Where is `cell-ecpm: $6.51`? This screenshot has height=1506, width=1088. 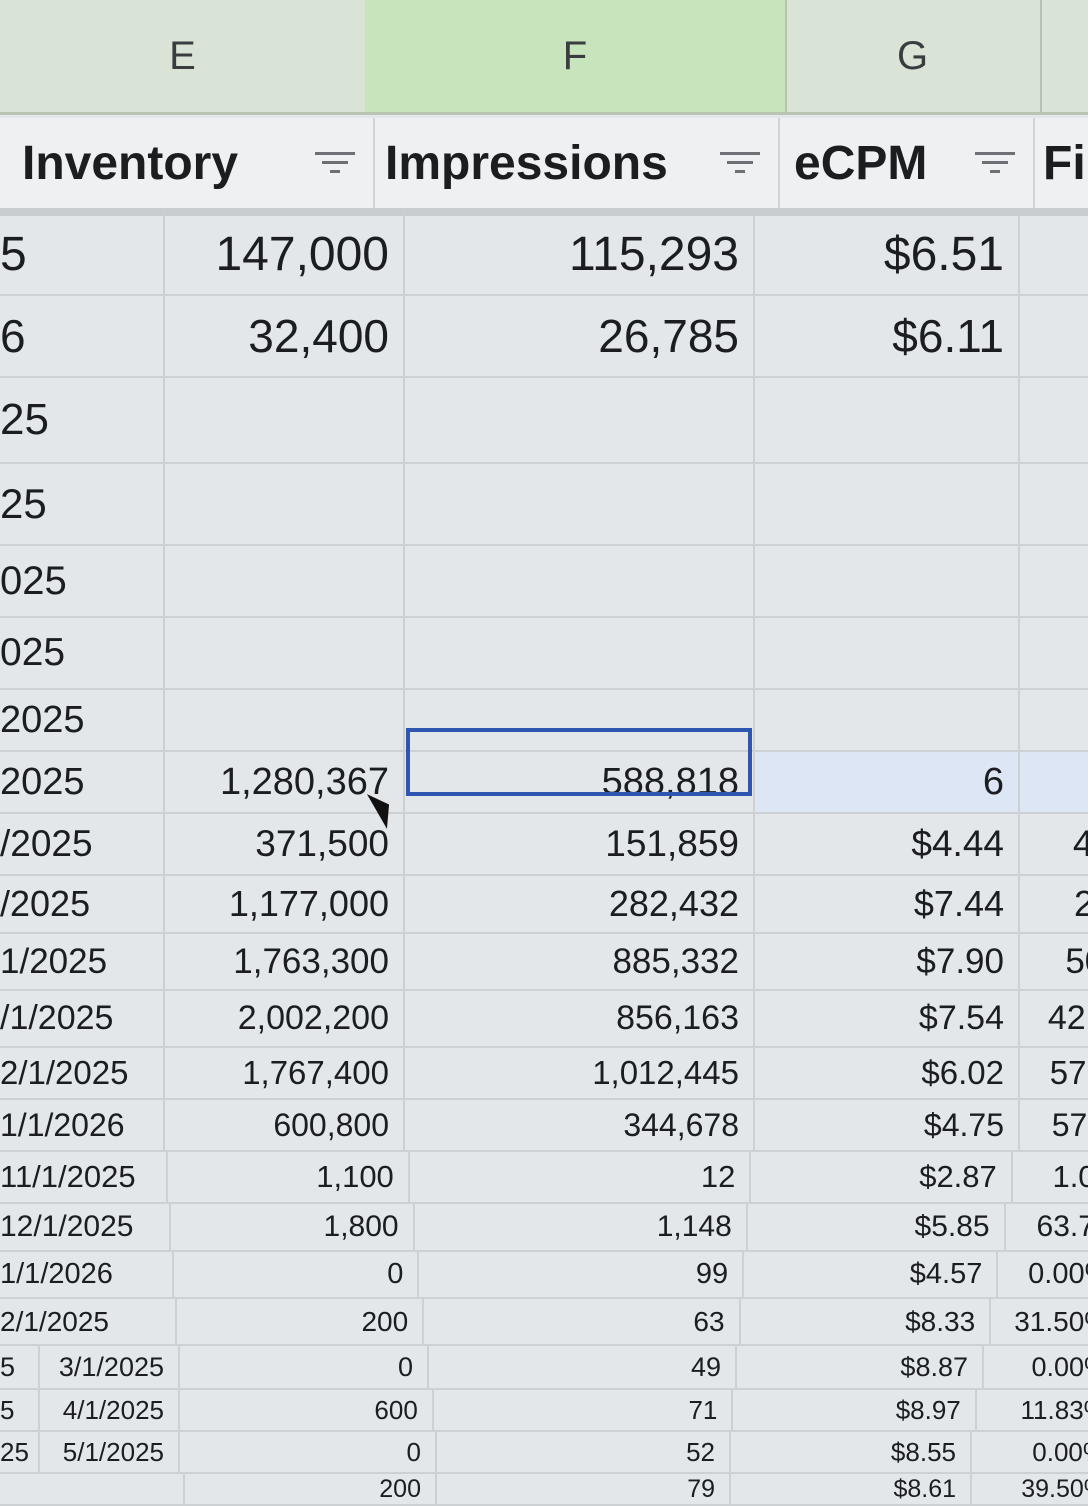 cell-ecpm: $6.51 is located at coordinates (887, 254).